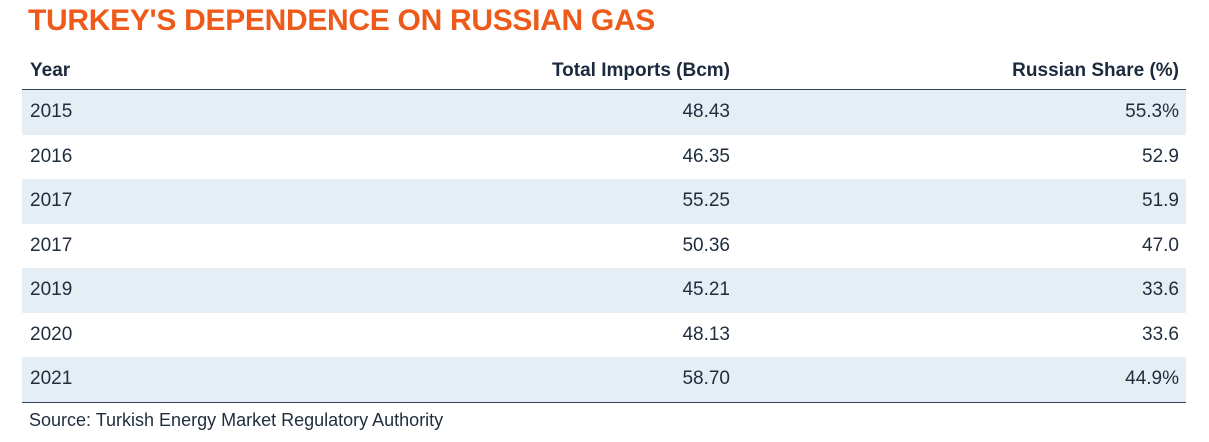  What do you see at coordinates (51, 112) in the screenshot?
I see `year-cell: 2015` at bounding box center [51, 112].